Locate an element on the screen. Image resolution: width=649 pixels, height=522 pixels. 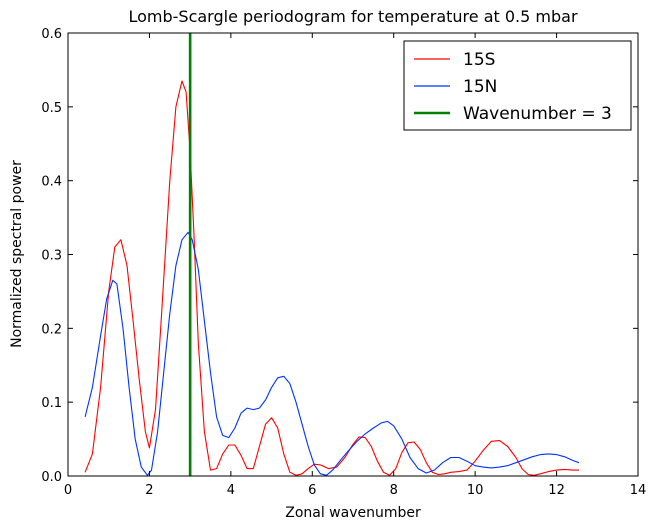
x-tick-label: 8 is located at coordinates (394, 490).